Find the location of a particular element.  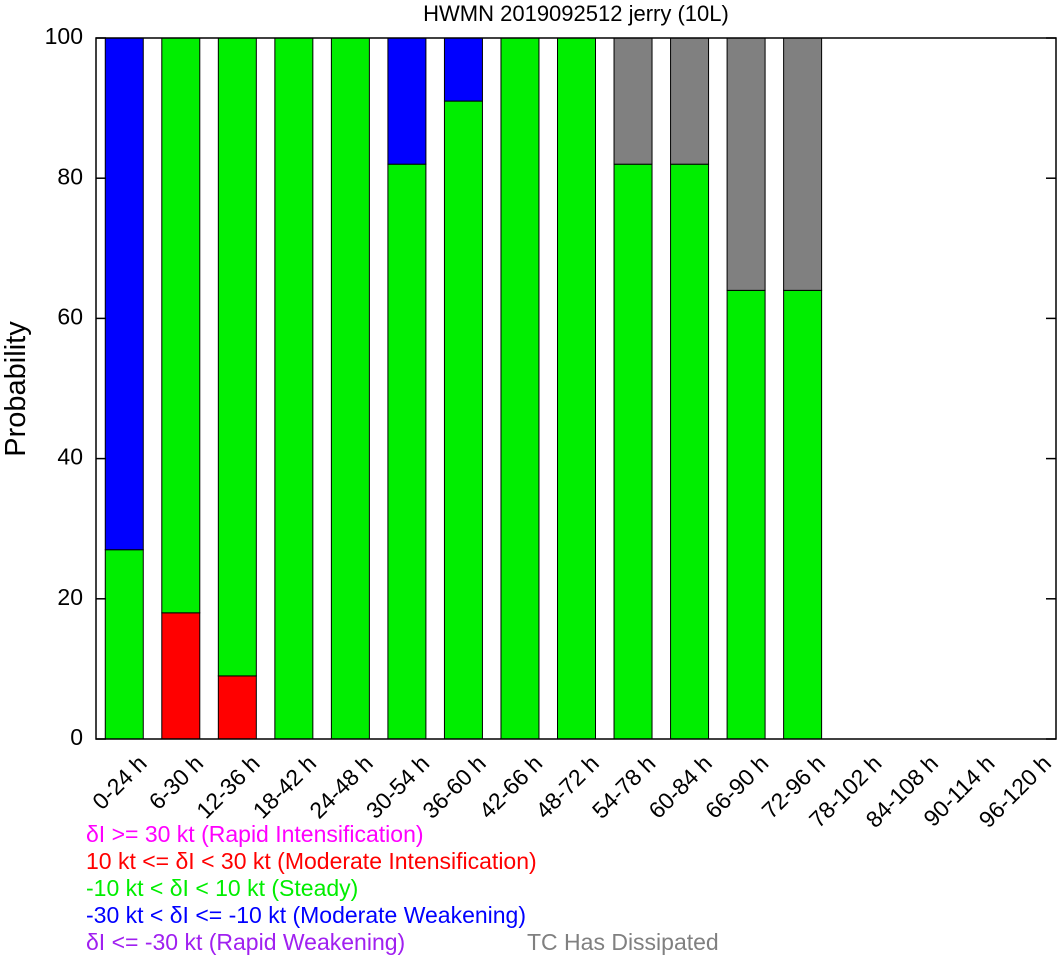

y-axis-label: Probability is located at coordinates (16, 389).